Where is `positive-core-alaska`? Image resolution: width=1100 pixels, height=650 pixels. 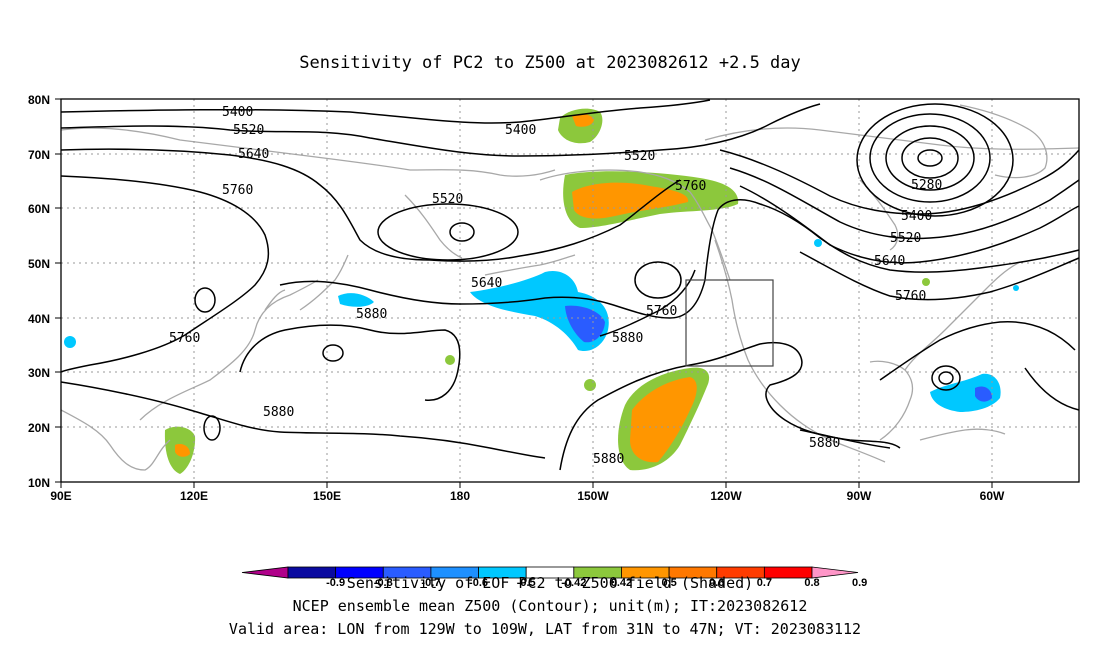 positive-core-alaska is located at coordinates (630, 200).